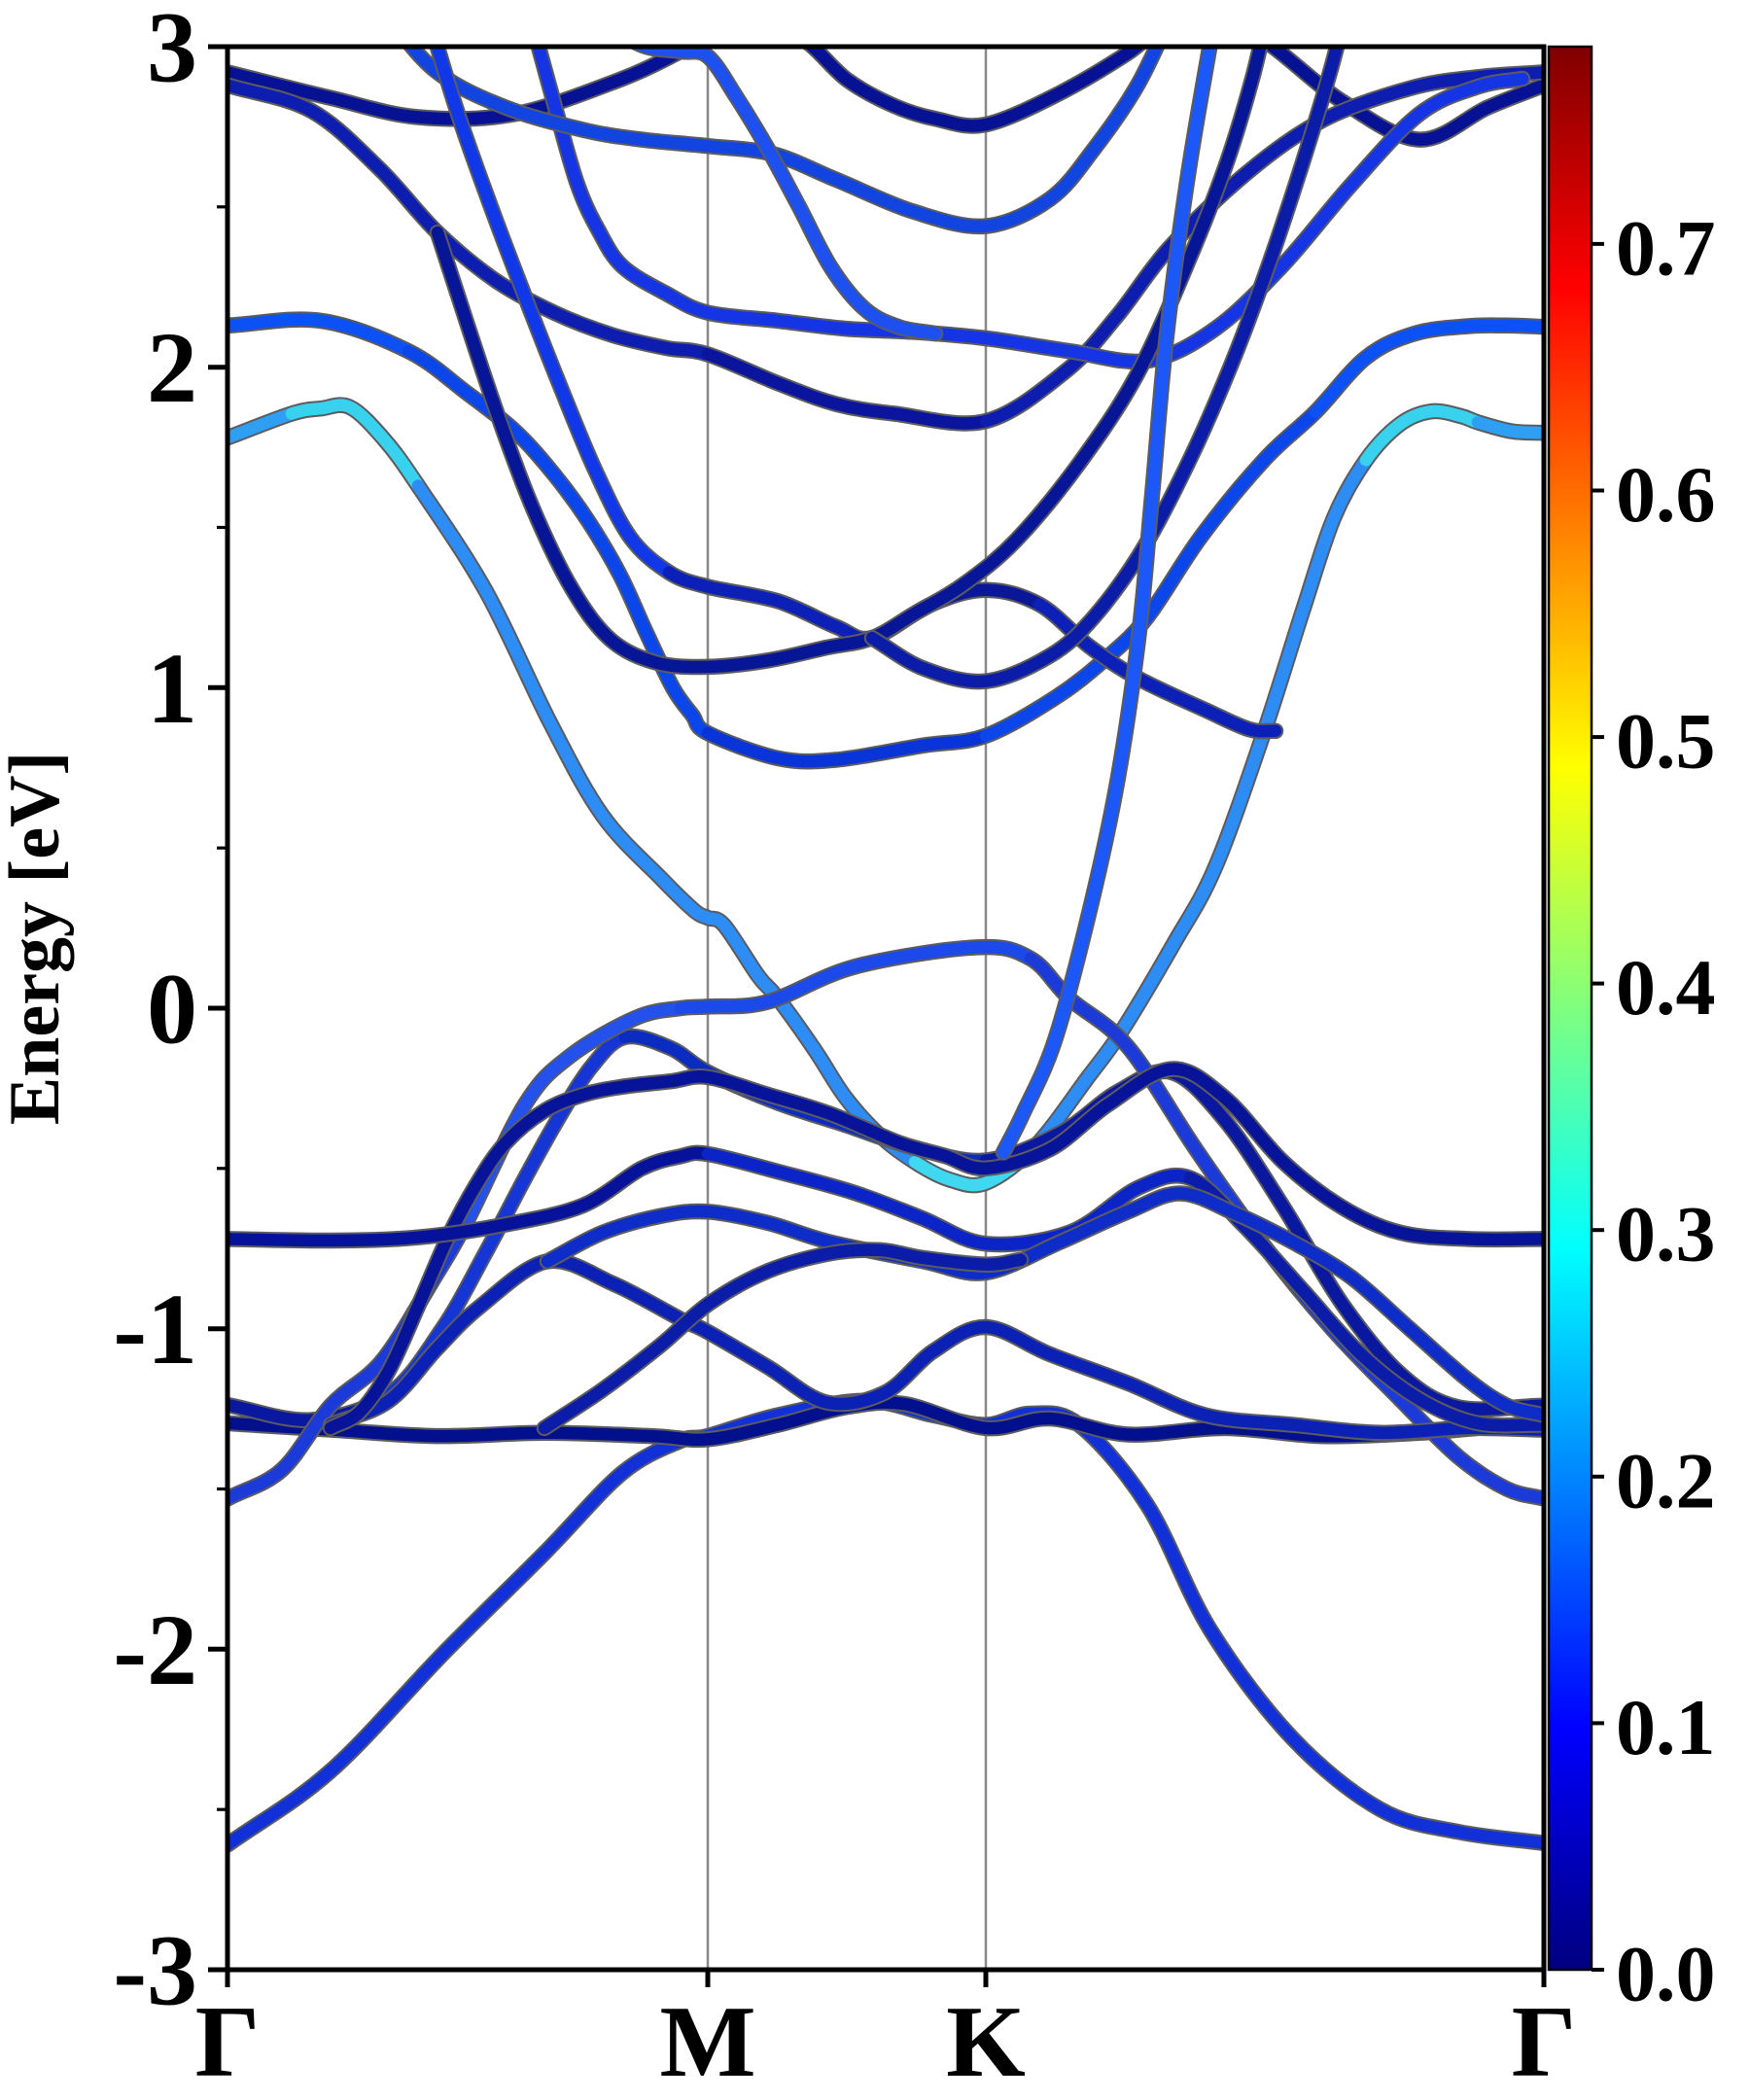 The width and height of the screenshot is (1750, 2100). What do you see at coordinates (1666, 741) in the screenshot?
I see `svg-text: 0.5` at bounding box center [1666, 741].